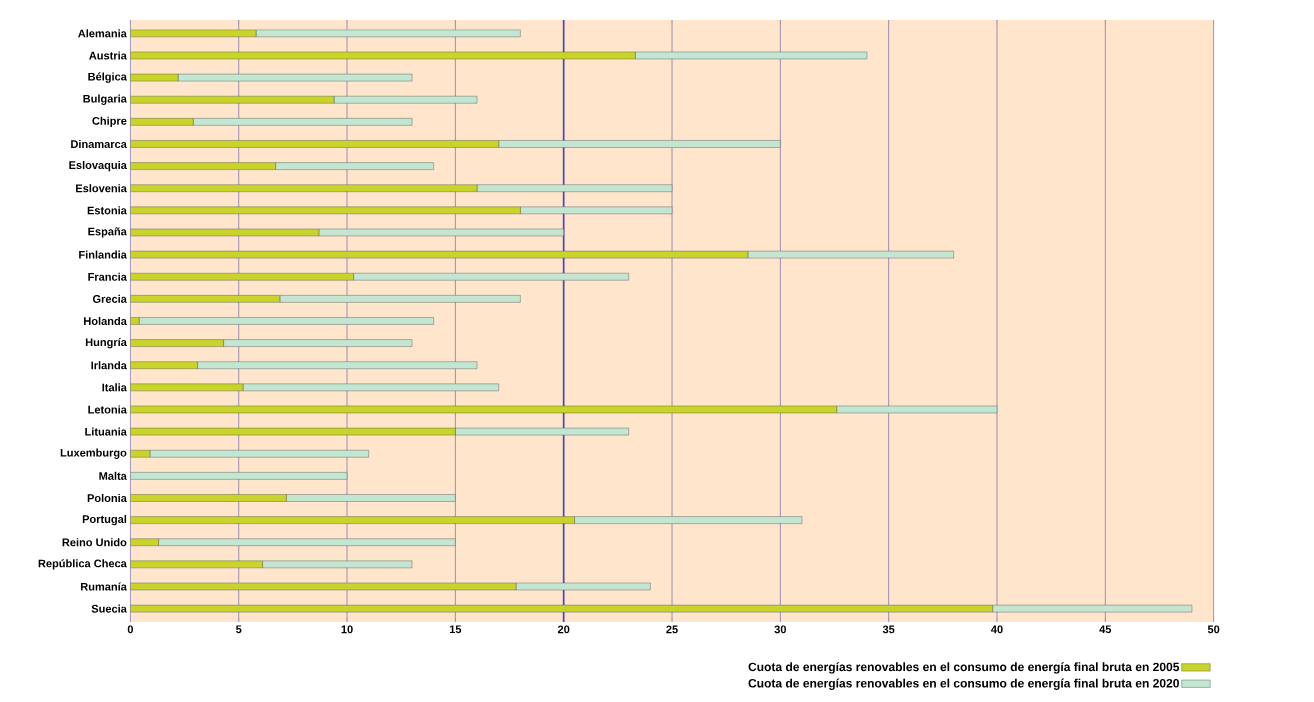 The image size is (1314, 702). I want to click on x-tick-label: 15, so click(455, 629).